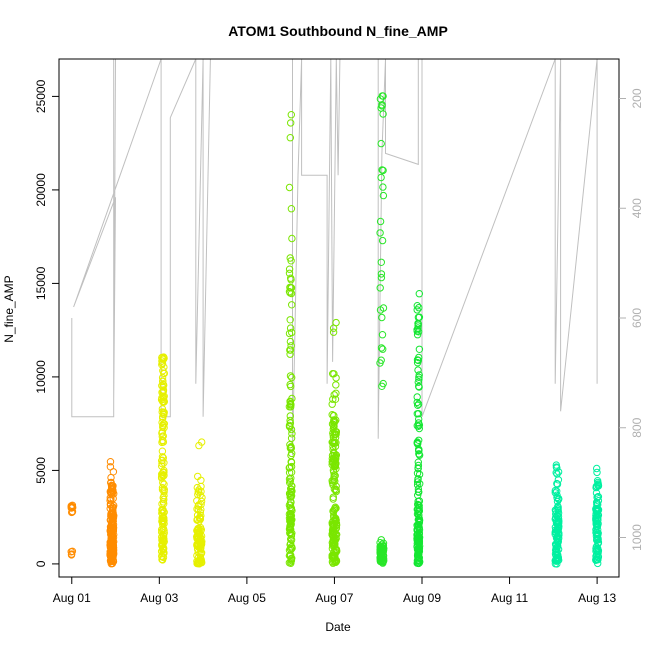  What do you see at coordinates (637, 208) in the screenshot?
I see `y-right-tick-label: 400` at bounding box center [637, 208].